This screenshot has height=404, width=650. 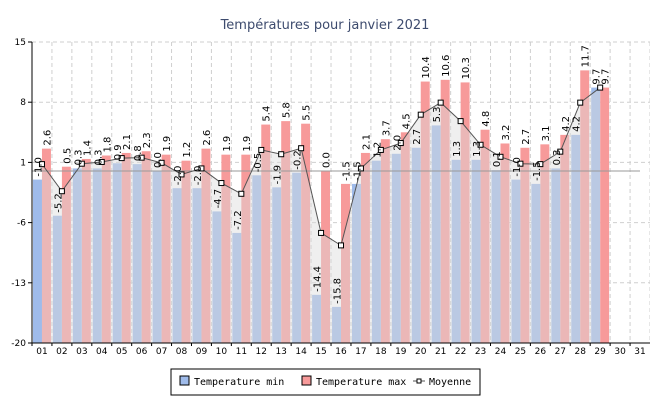 I want to click on data-label-min: 1.2, so click(x=377, y=150).